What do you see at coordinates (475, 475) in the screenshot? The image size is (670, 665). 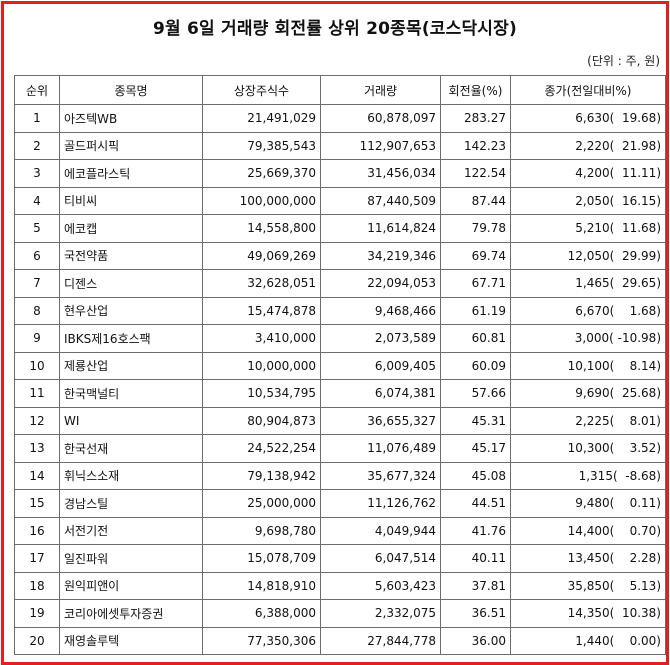 I see `turnover-cell: 45.08` at bounding box center [475, 475].